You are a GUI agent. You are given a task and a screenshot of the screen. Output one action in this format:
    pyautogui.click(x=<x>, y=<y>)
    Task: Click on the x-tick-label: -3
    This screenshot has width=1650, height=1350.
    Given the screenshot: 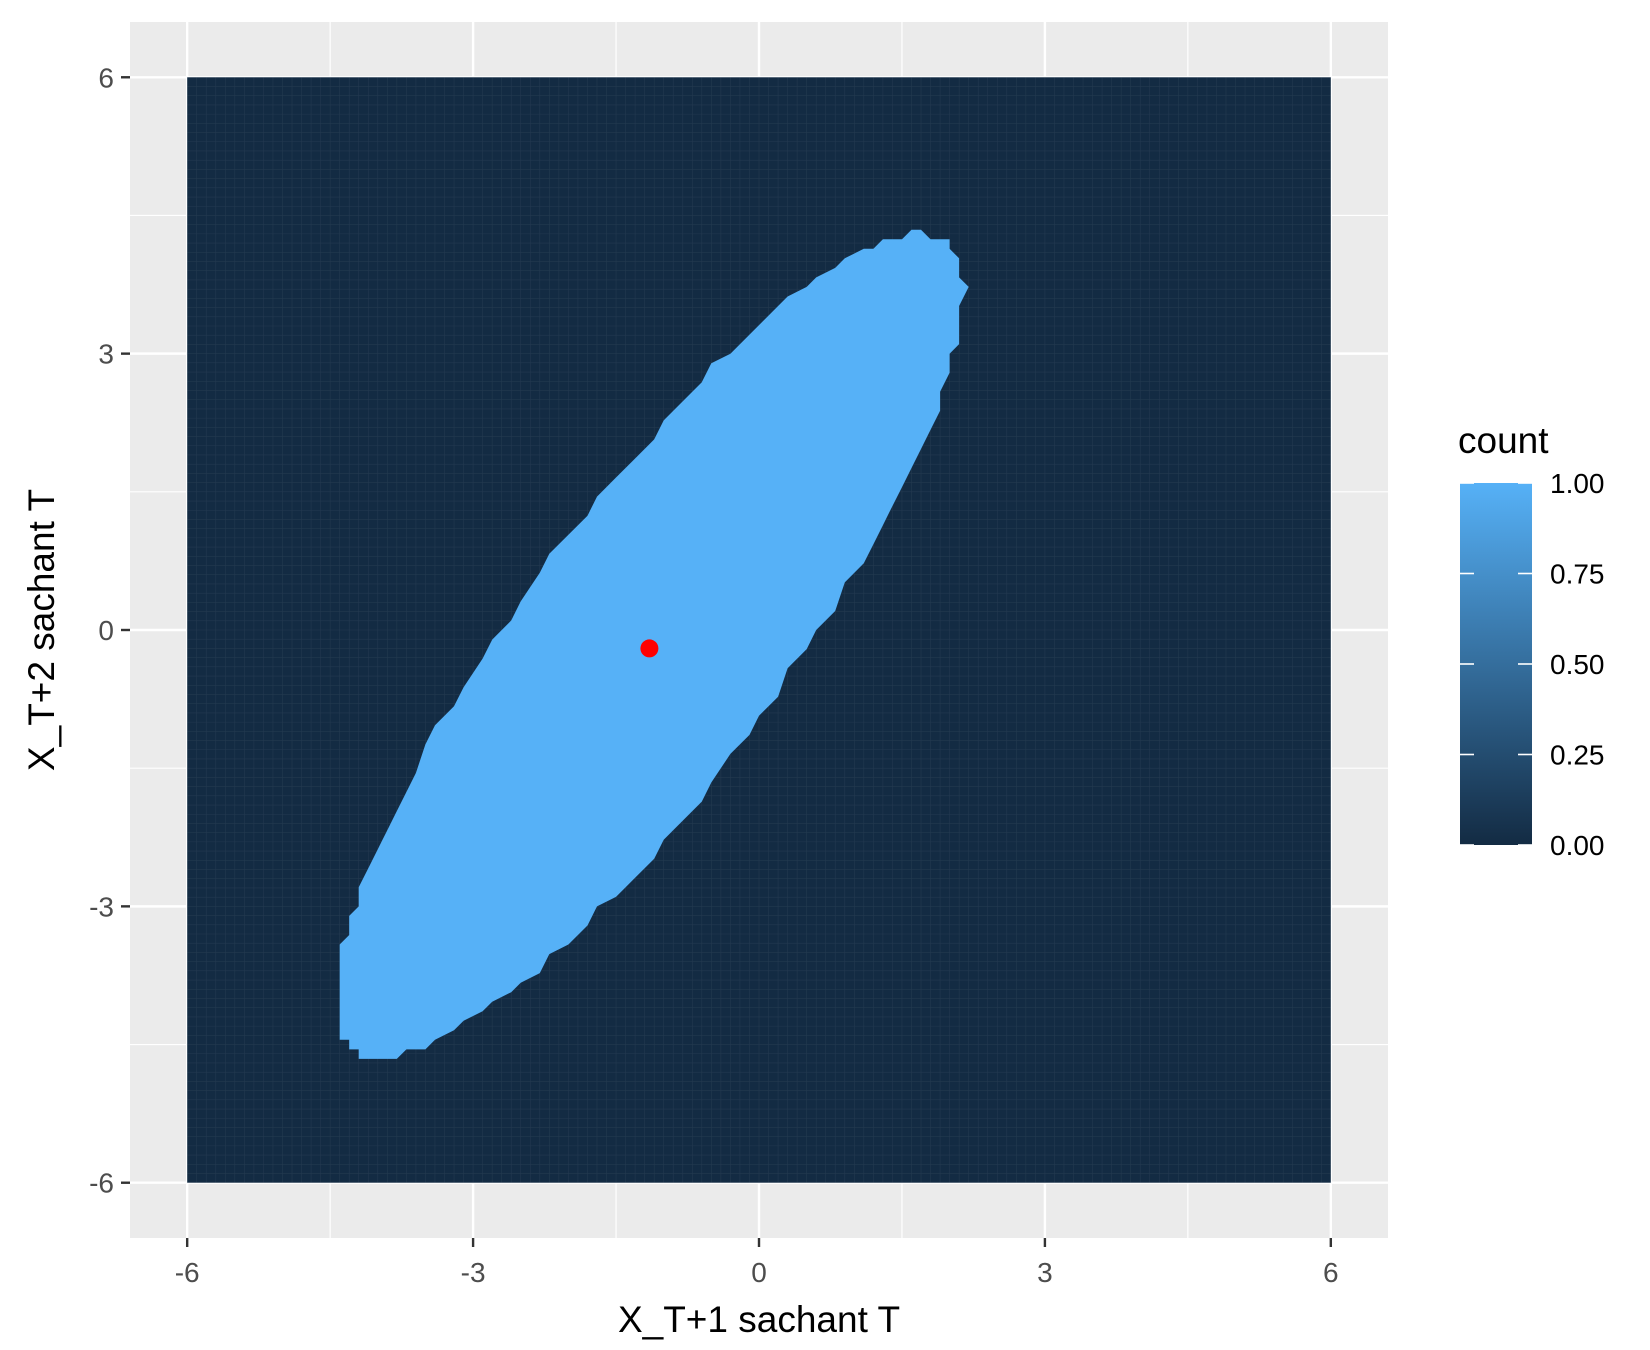 What is the action you would take?
    pyautogui.click(x=473, y=1272)
    